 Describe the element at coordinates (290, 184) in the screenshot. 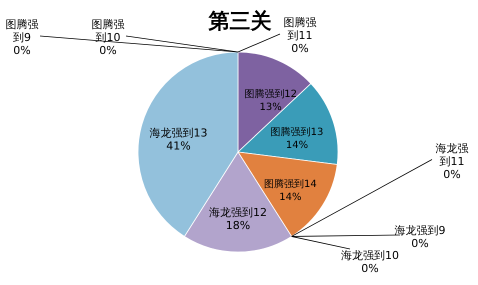

I see `slice-label: 图腾强到14` at that location.